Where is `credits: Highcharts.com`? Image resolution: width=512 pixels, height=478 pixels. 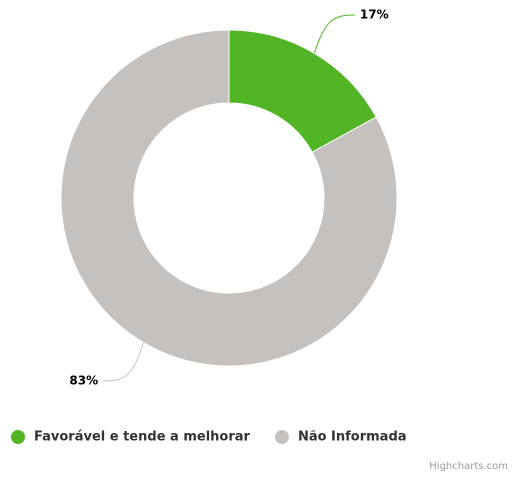 credits: Highcharts.com is located at coordinates (468, 466).